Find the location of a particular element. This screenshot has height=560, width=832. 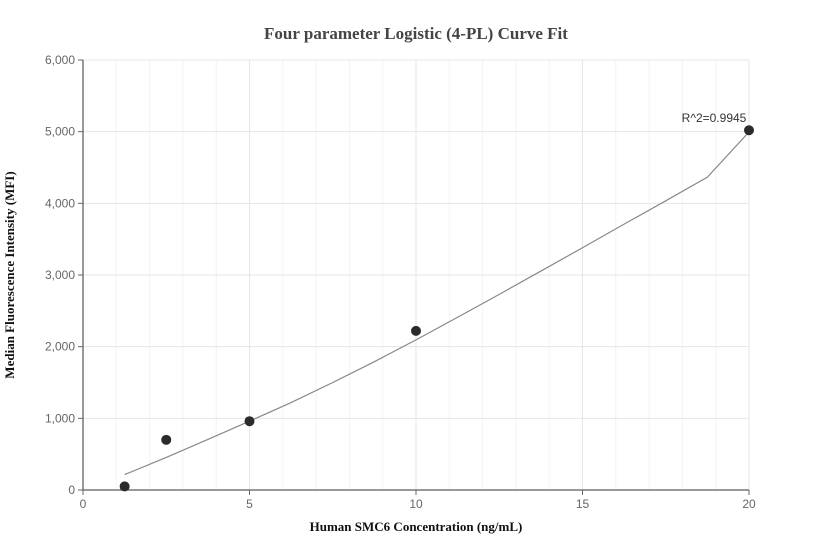

x-tick-label: 0 is located at coordinates (83, 504).